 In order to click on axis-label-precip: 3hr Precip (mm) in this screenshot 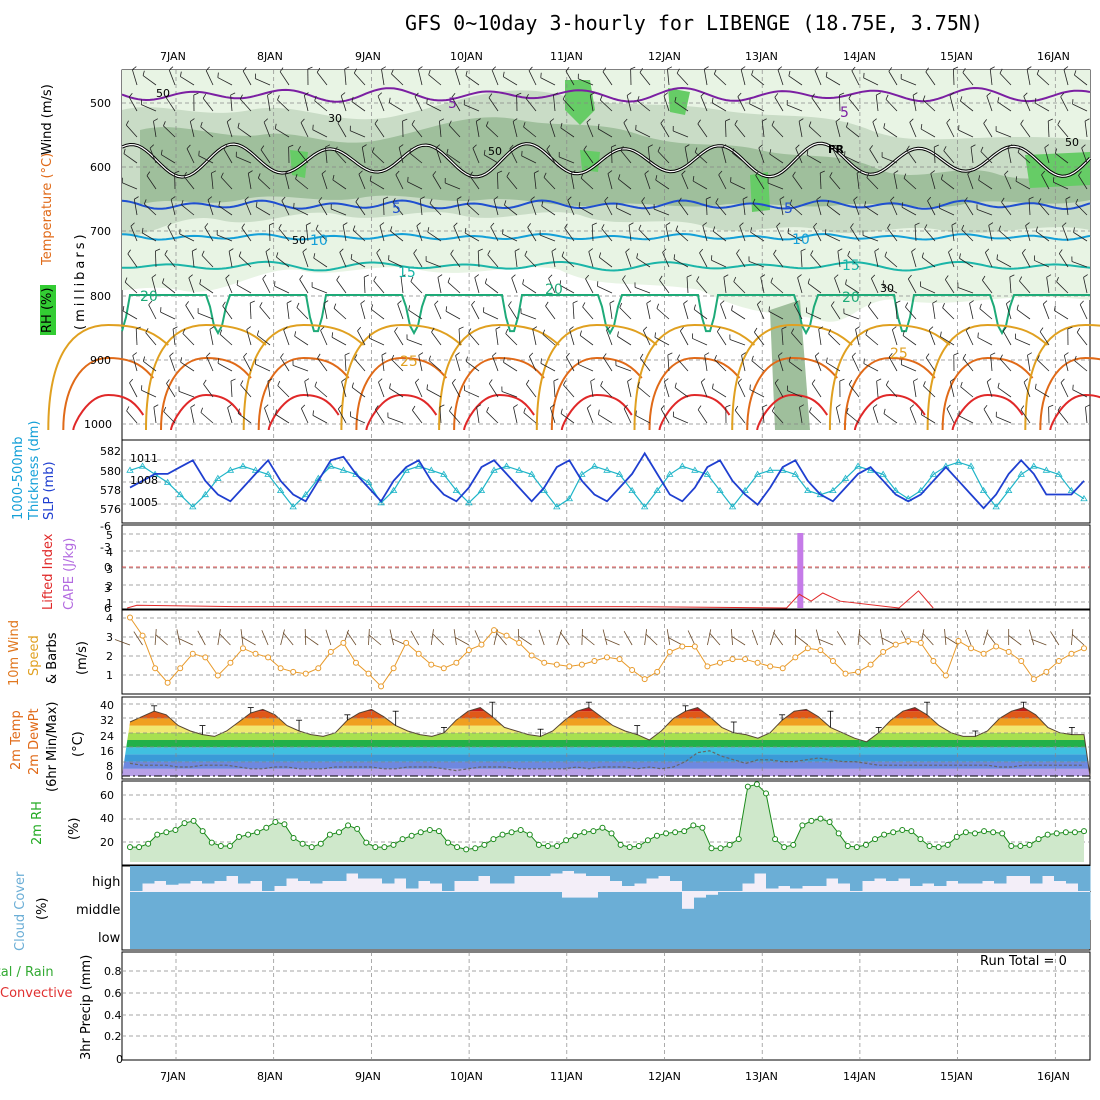, I will do `click(86, 1007)`.